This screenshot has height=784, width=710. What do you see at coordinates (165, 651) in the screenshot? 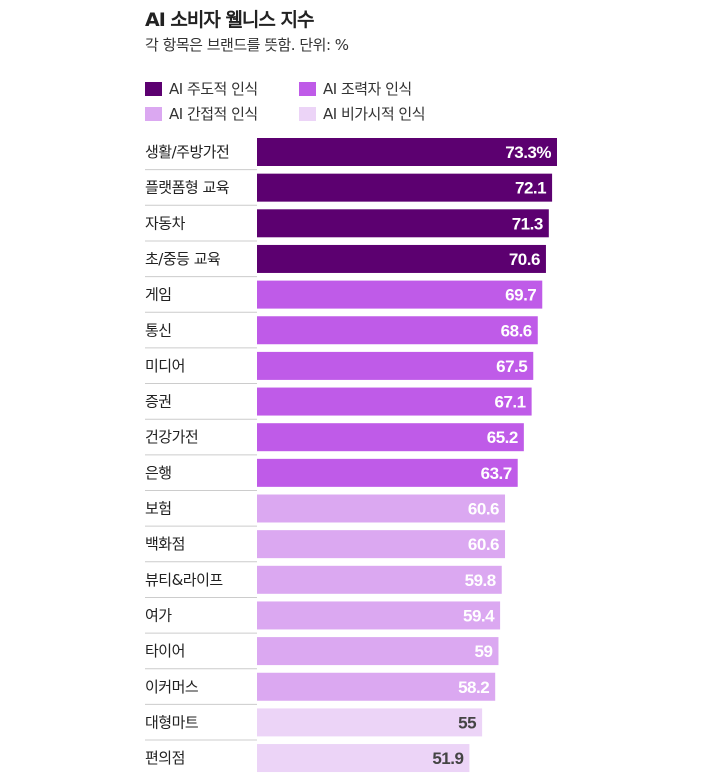
I see `category-label: 타이어` at bounding box center [165, 651].